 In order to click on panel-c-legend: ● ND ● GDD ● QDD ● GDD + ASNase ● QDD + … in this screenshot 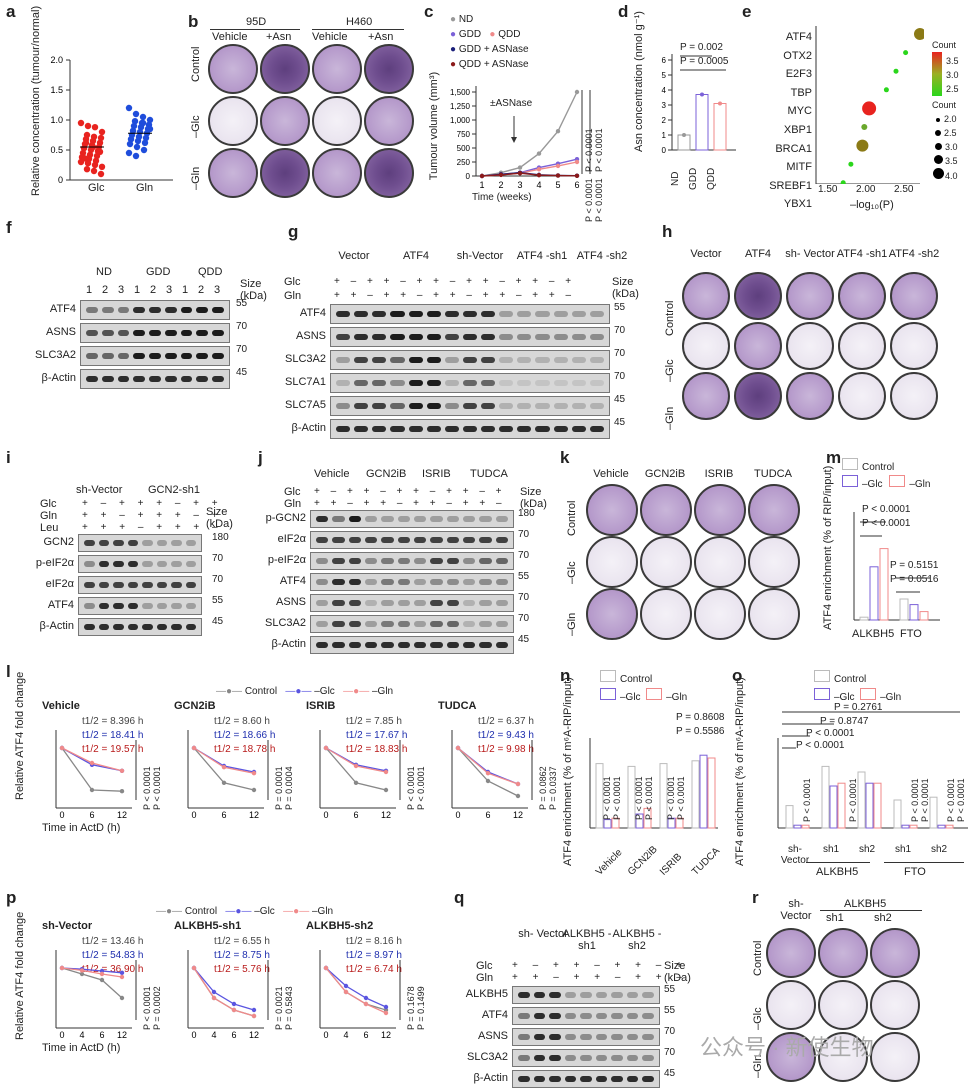, I will do `click(489, 42)`.